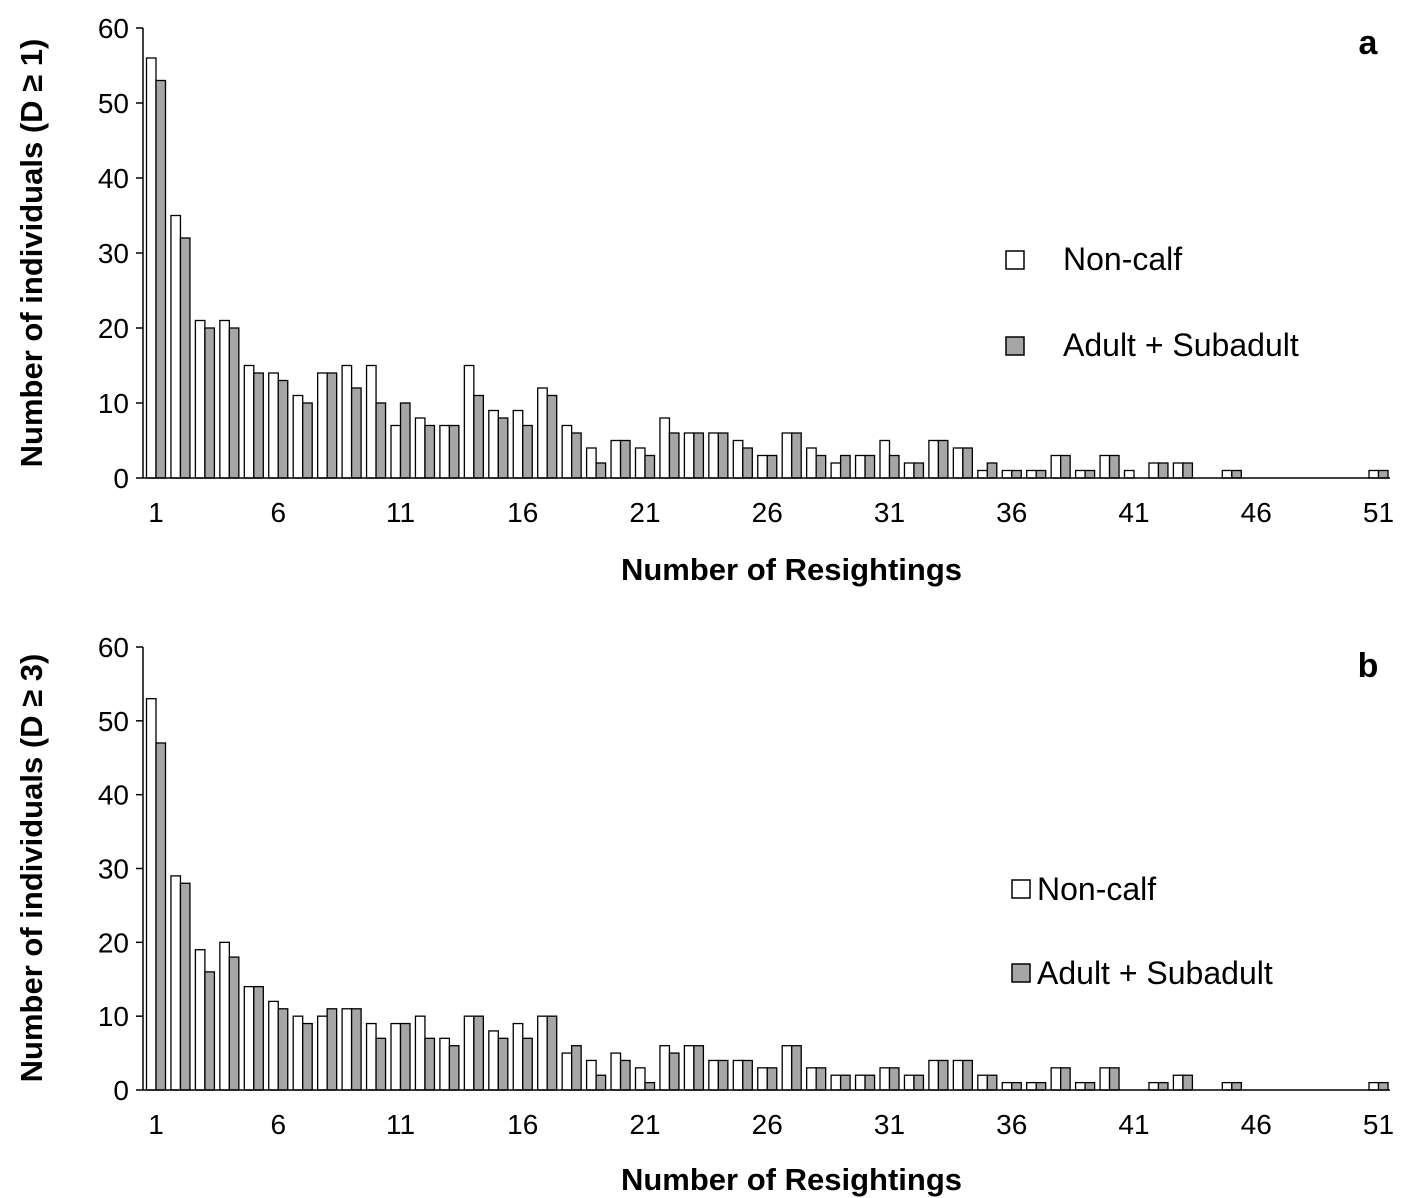 Image resolution: width=1410 pixels, height=1198 pixels. I want to click on x-tick-label: 1, so click(156, 512).